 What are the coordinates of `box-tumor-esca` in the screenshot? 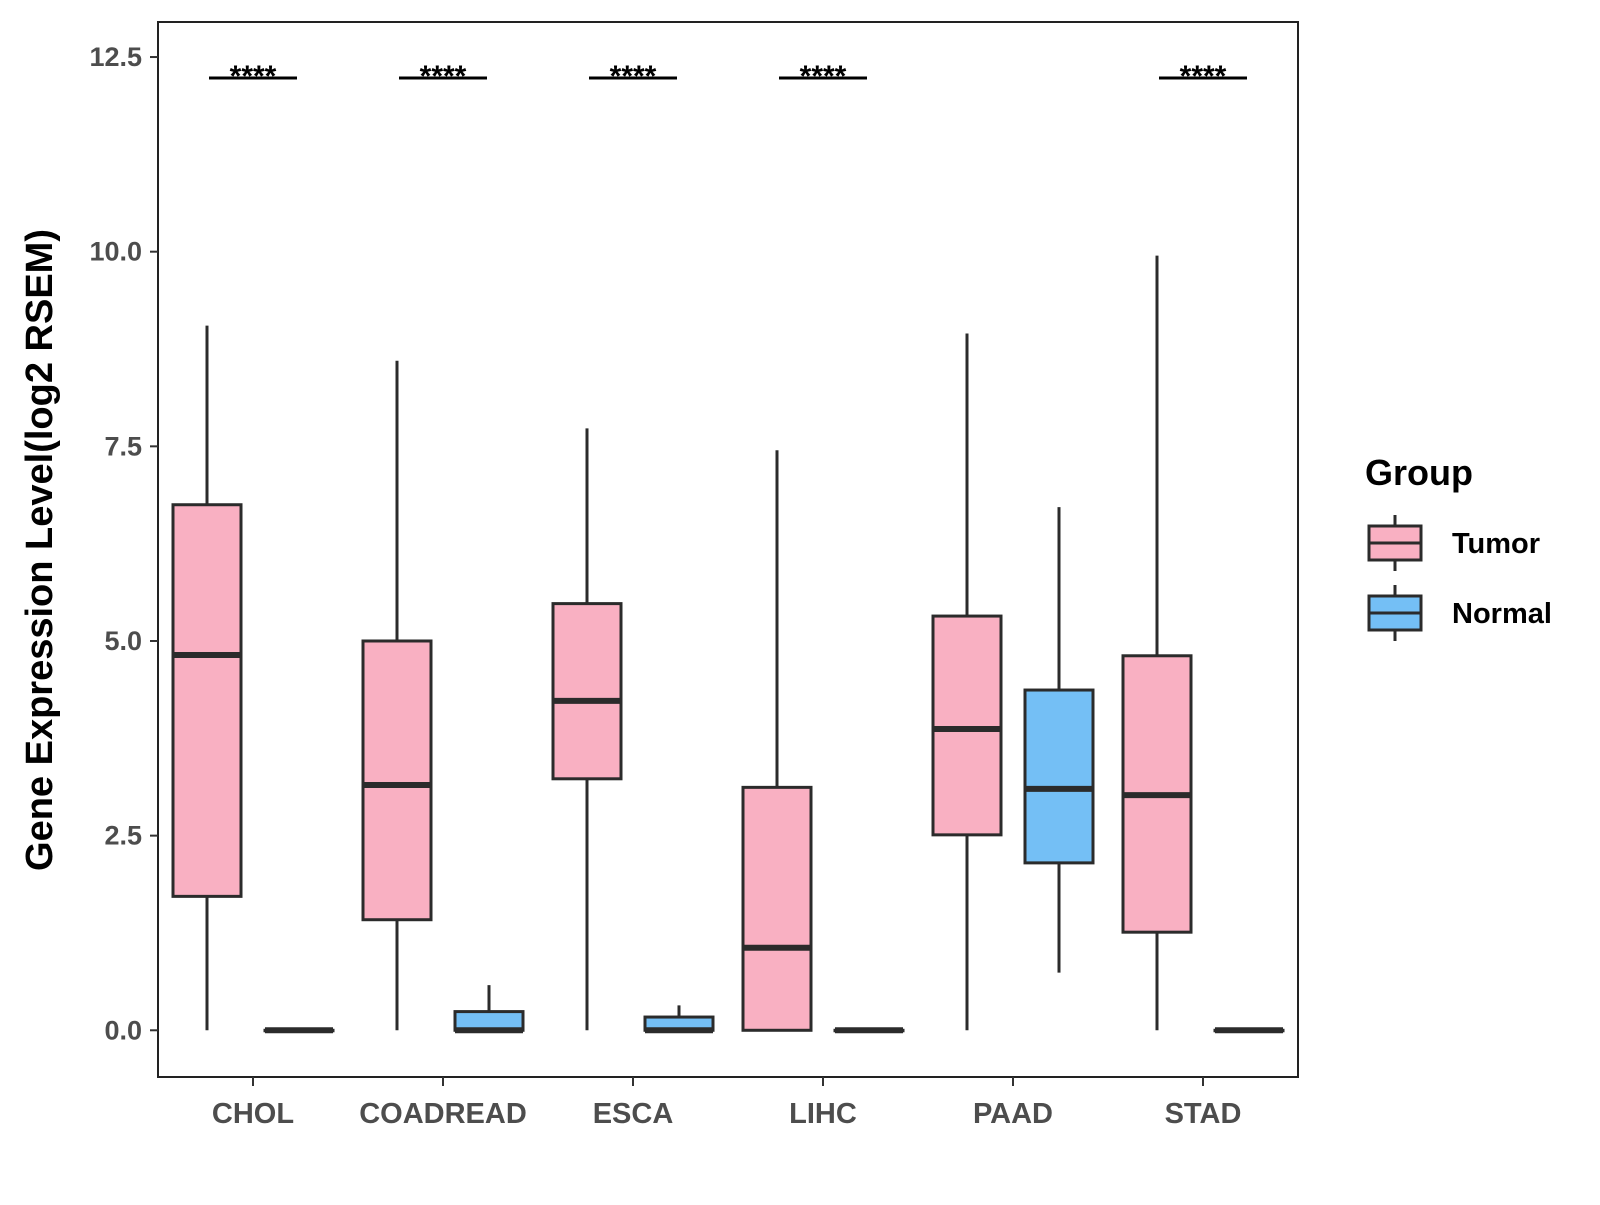 It's located at (587, 729).